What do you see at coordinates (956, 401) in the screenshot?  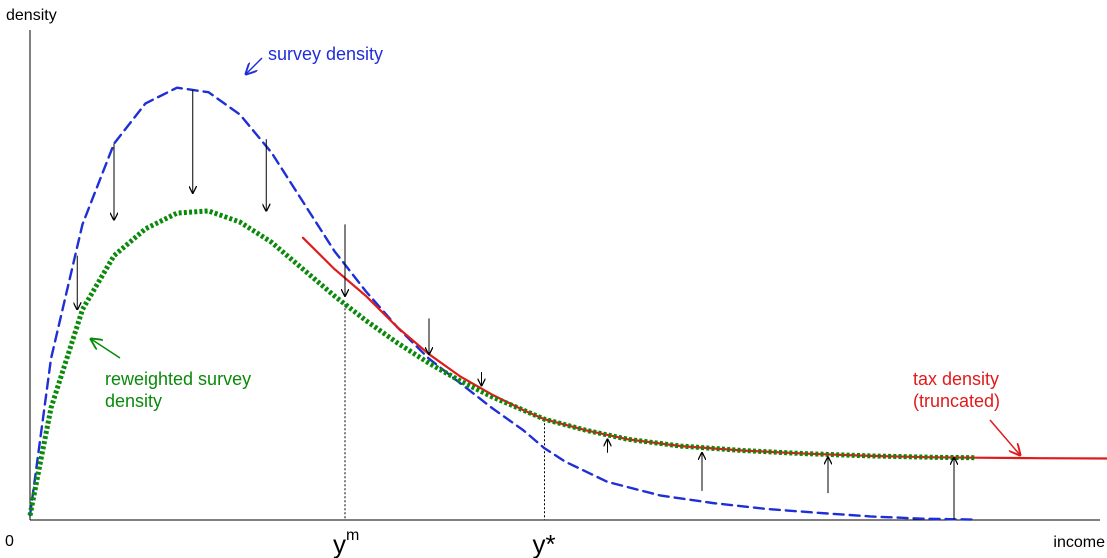 I see `annotation-text: (truncated)` at bounding box center [956, 401].